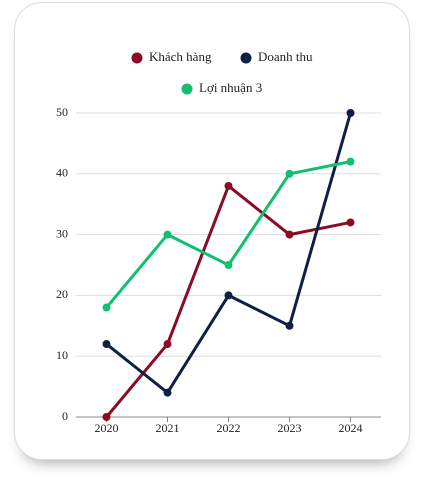 The image size is (436, 480). What do you see at coordinates (168, 428) in the screenshot?
I see `x-tick-label: 2021` at bounding box center [168, 428].